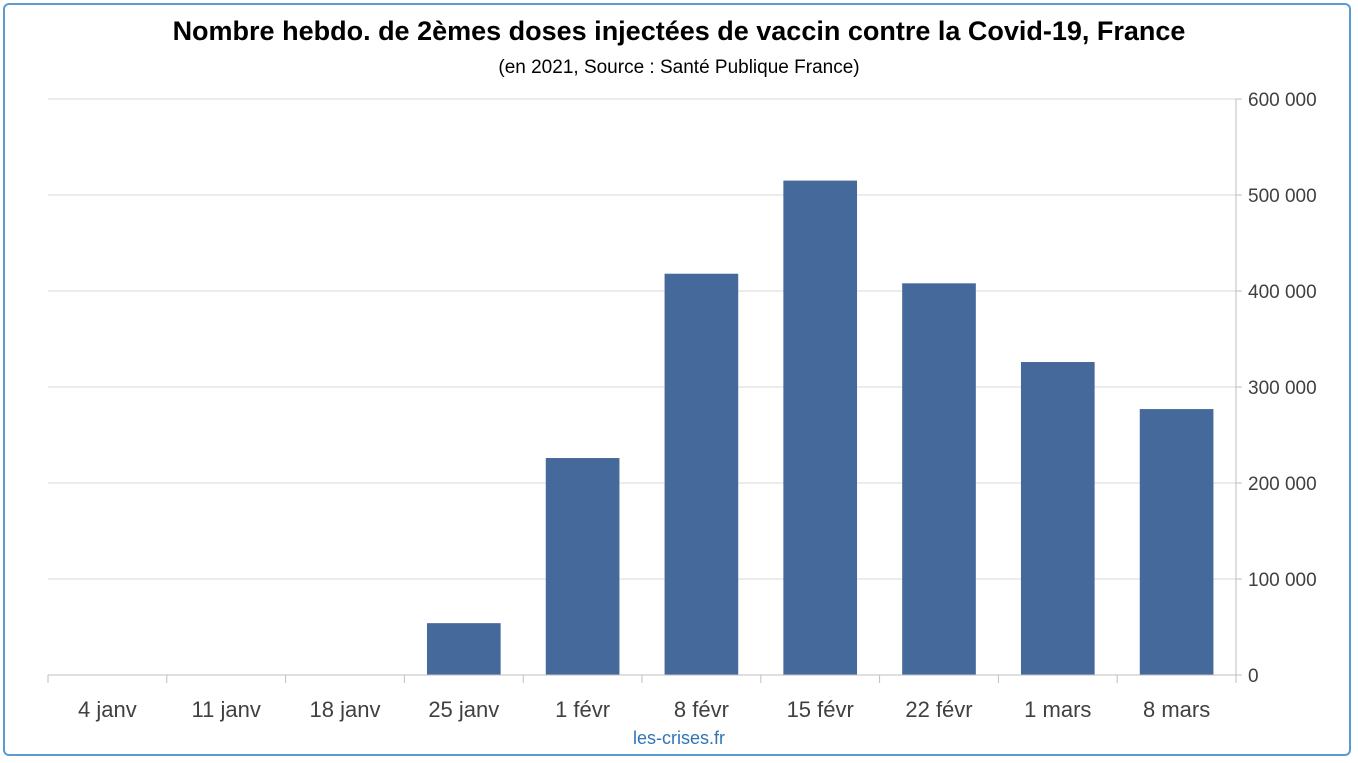 The height and width of the screenshot is (763, 1358). I want to click on x-tick-label: 4 janv, so click(107, 709).